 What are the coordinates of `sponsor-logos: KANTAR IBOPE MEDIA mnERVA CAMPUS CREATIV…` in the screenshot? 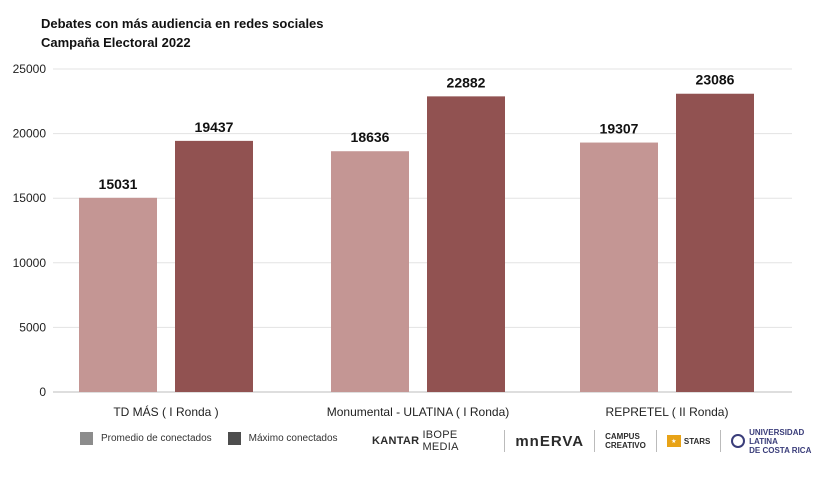 It's located at (602, 441).